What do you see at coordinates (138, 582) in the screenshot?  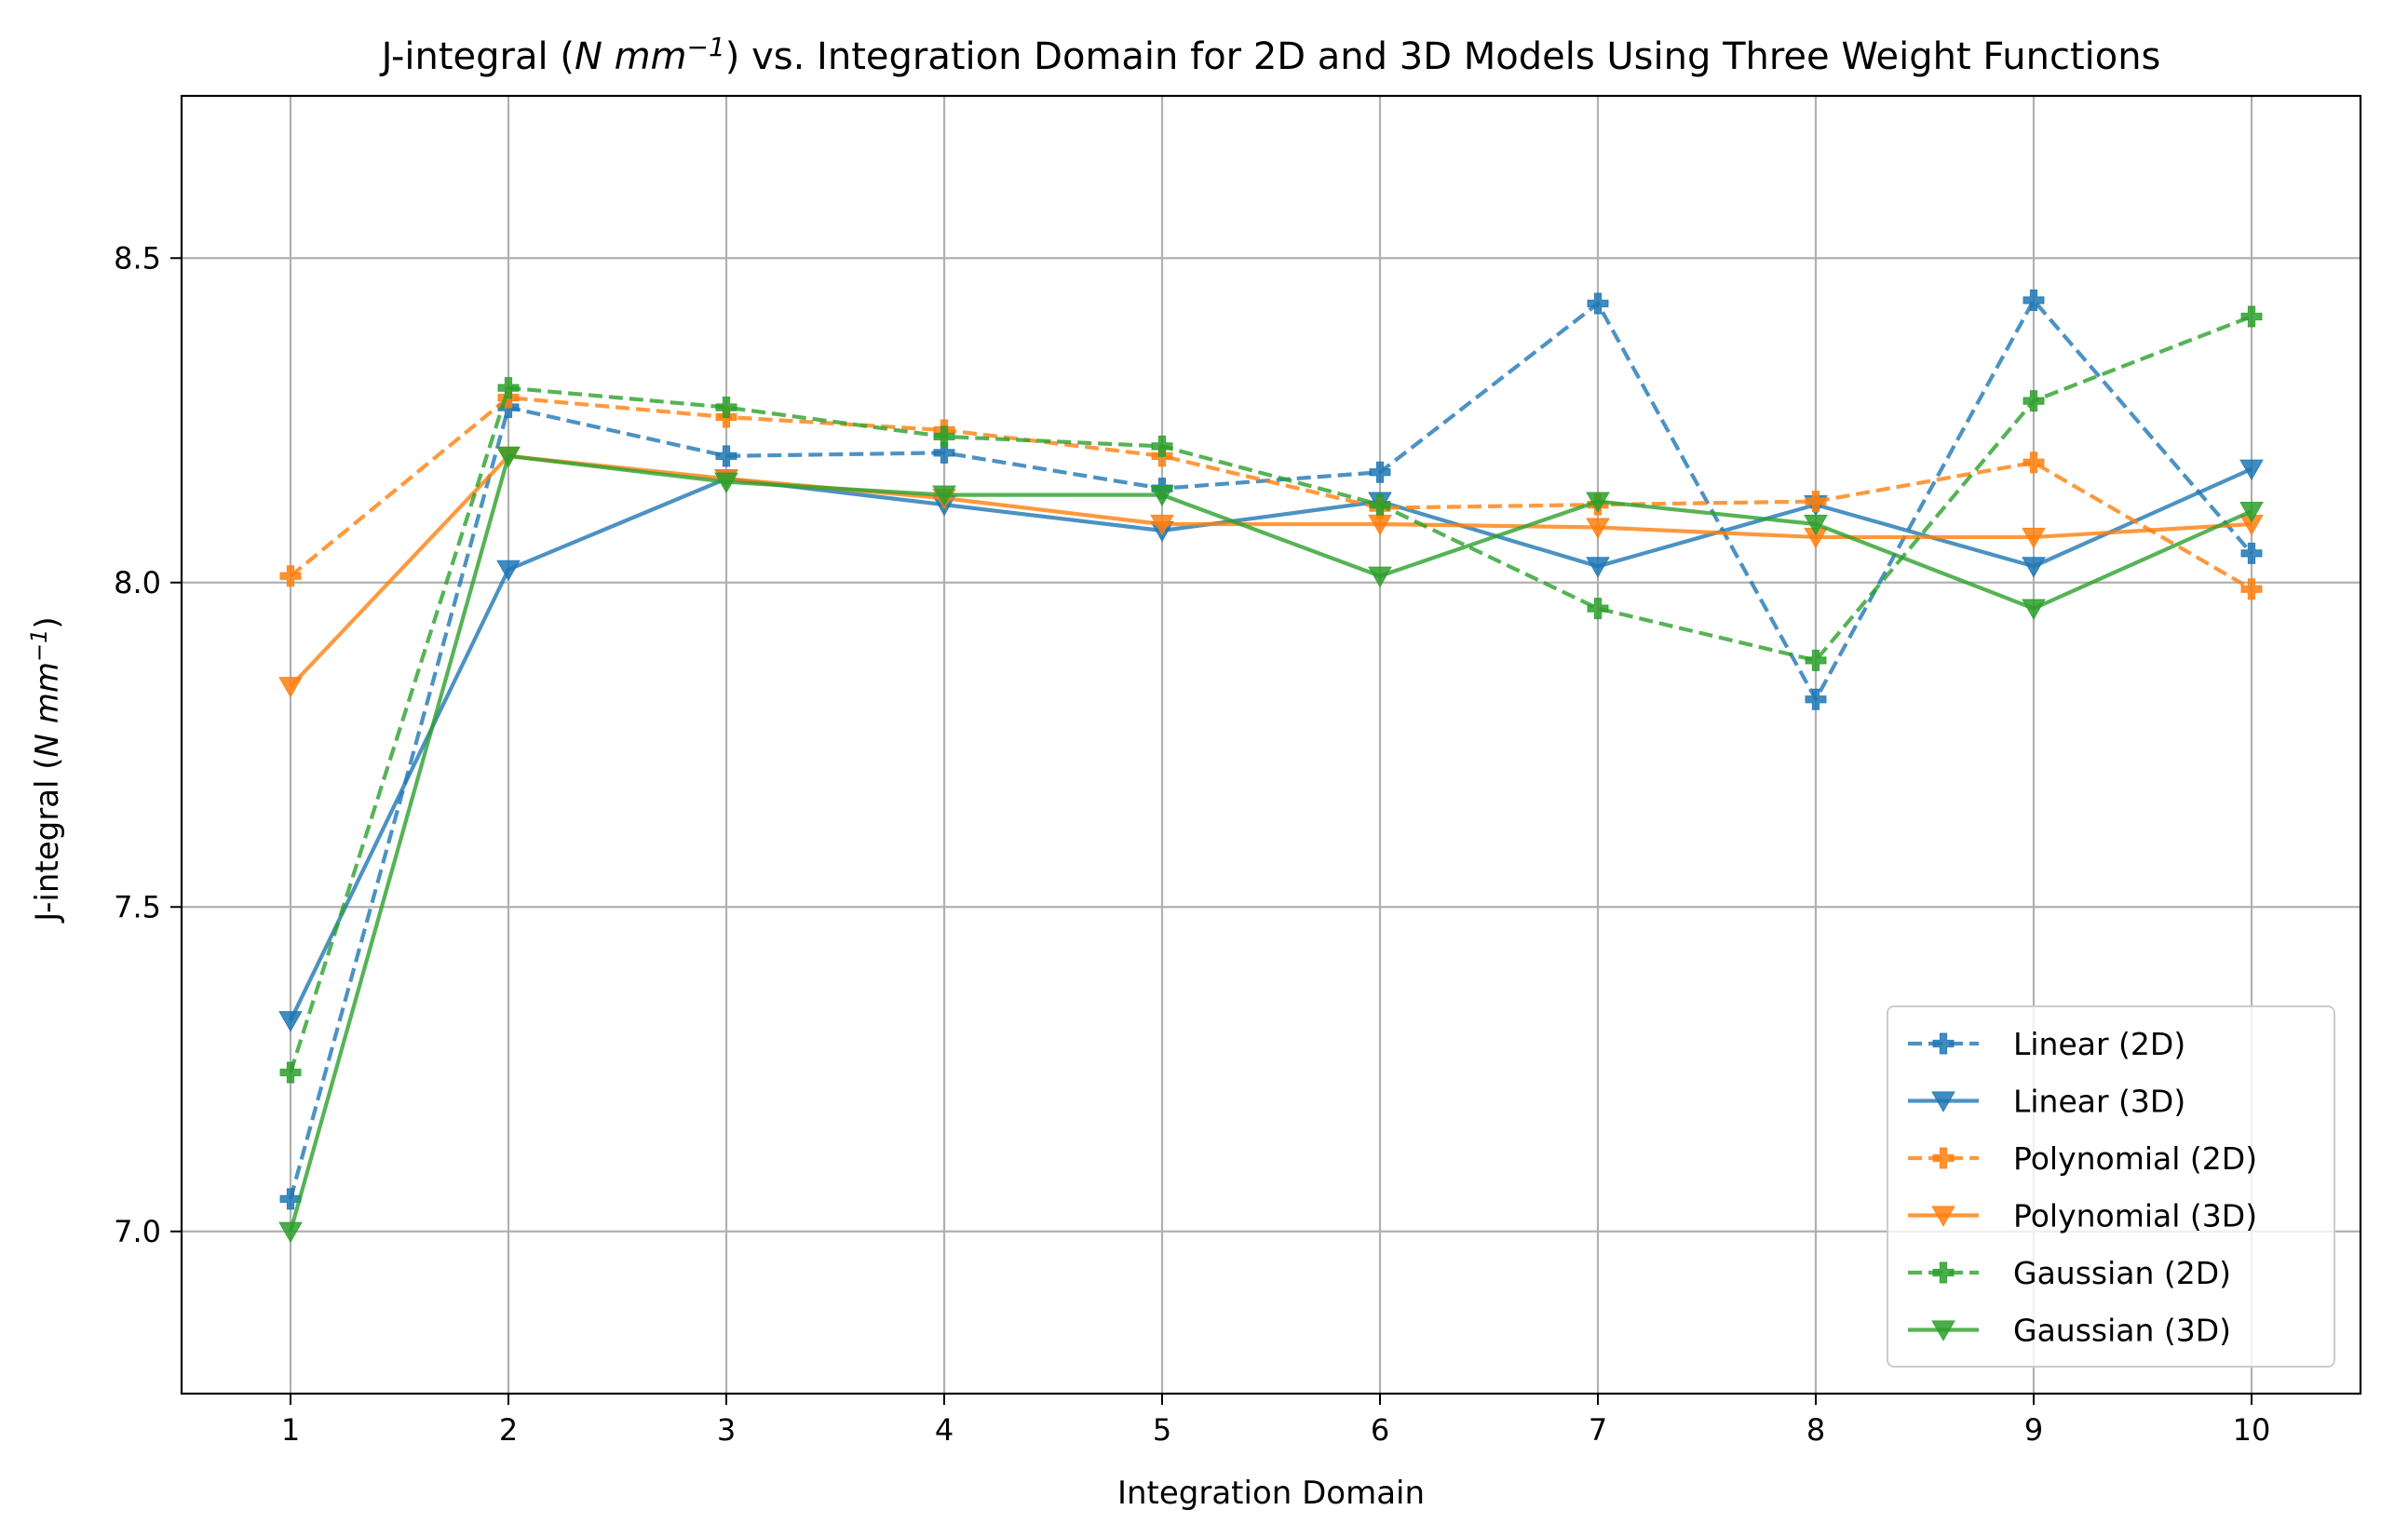 I see `y-tick-label: 8.0` at bounding box center [138, 582].